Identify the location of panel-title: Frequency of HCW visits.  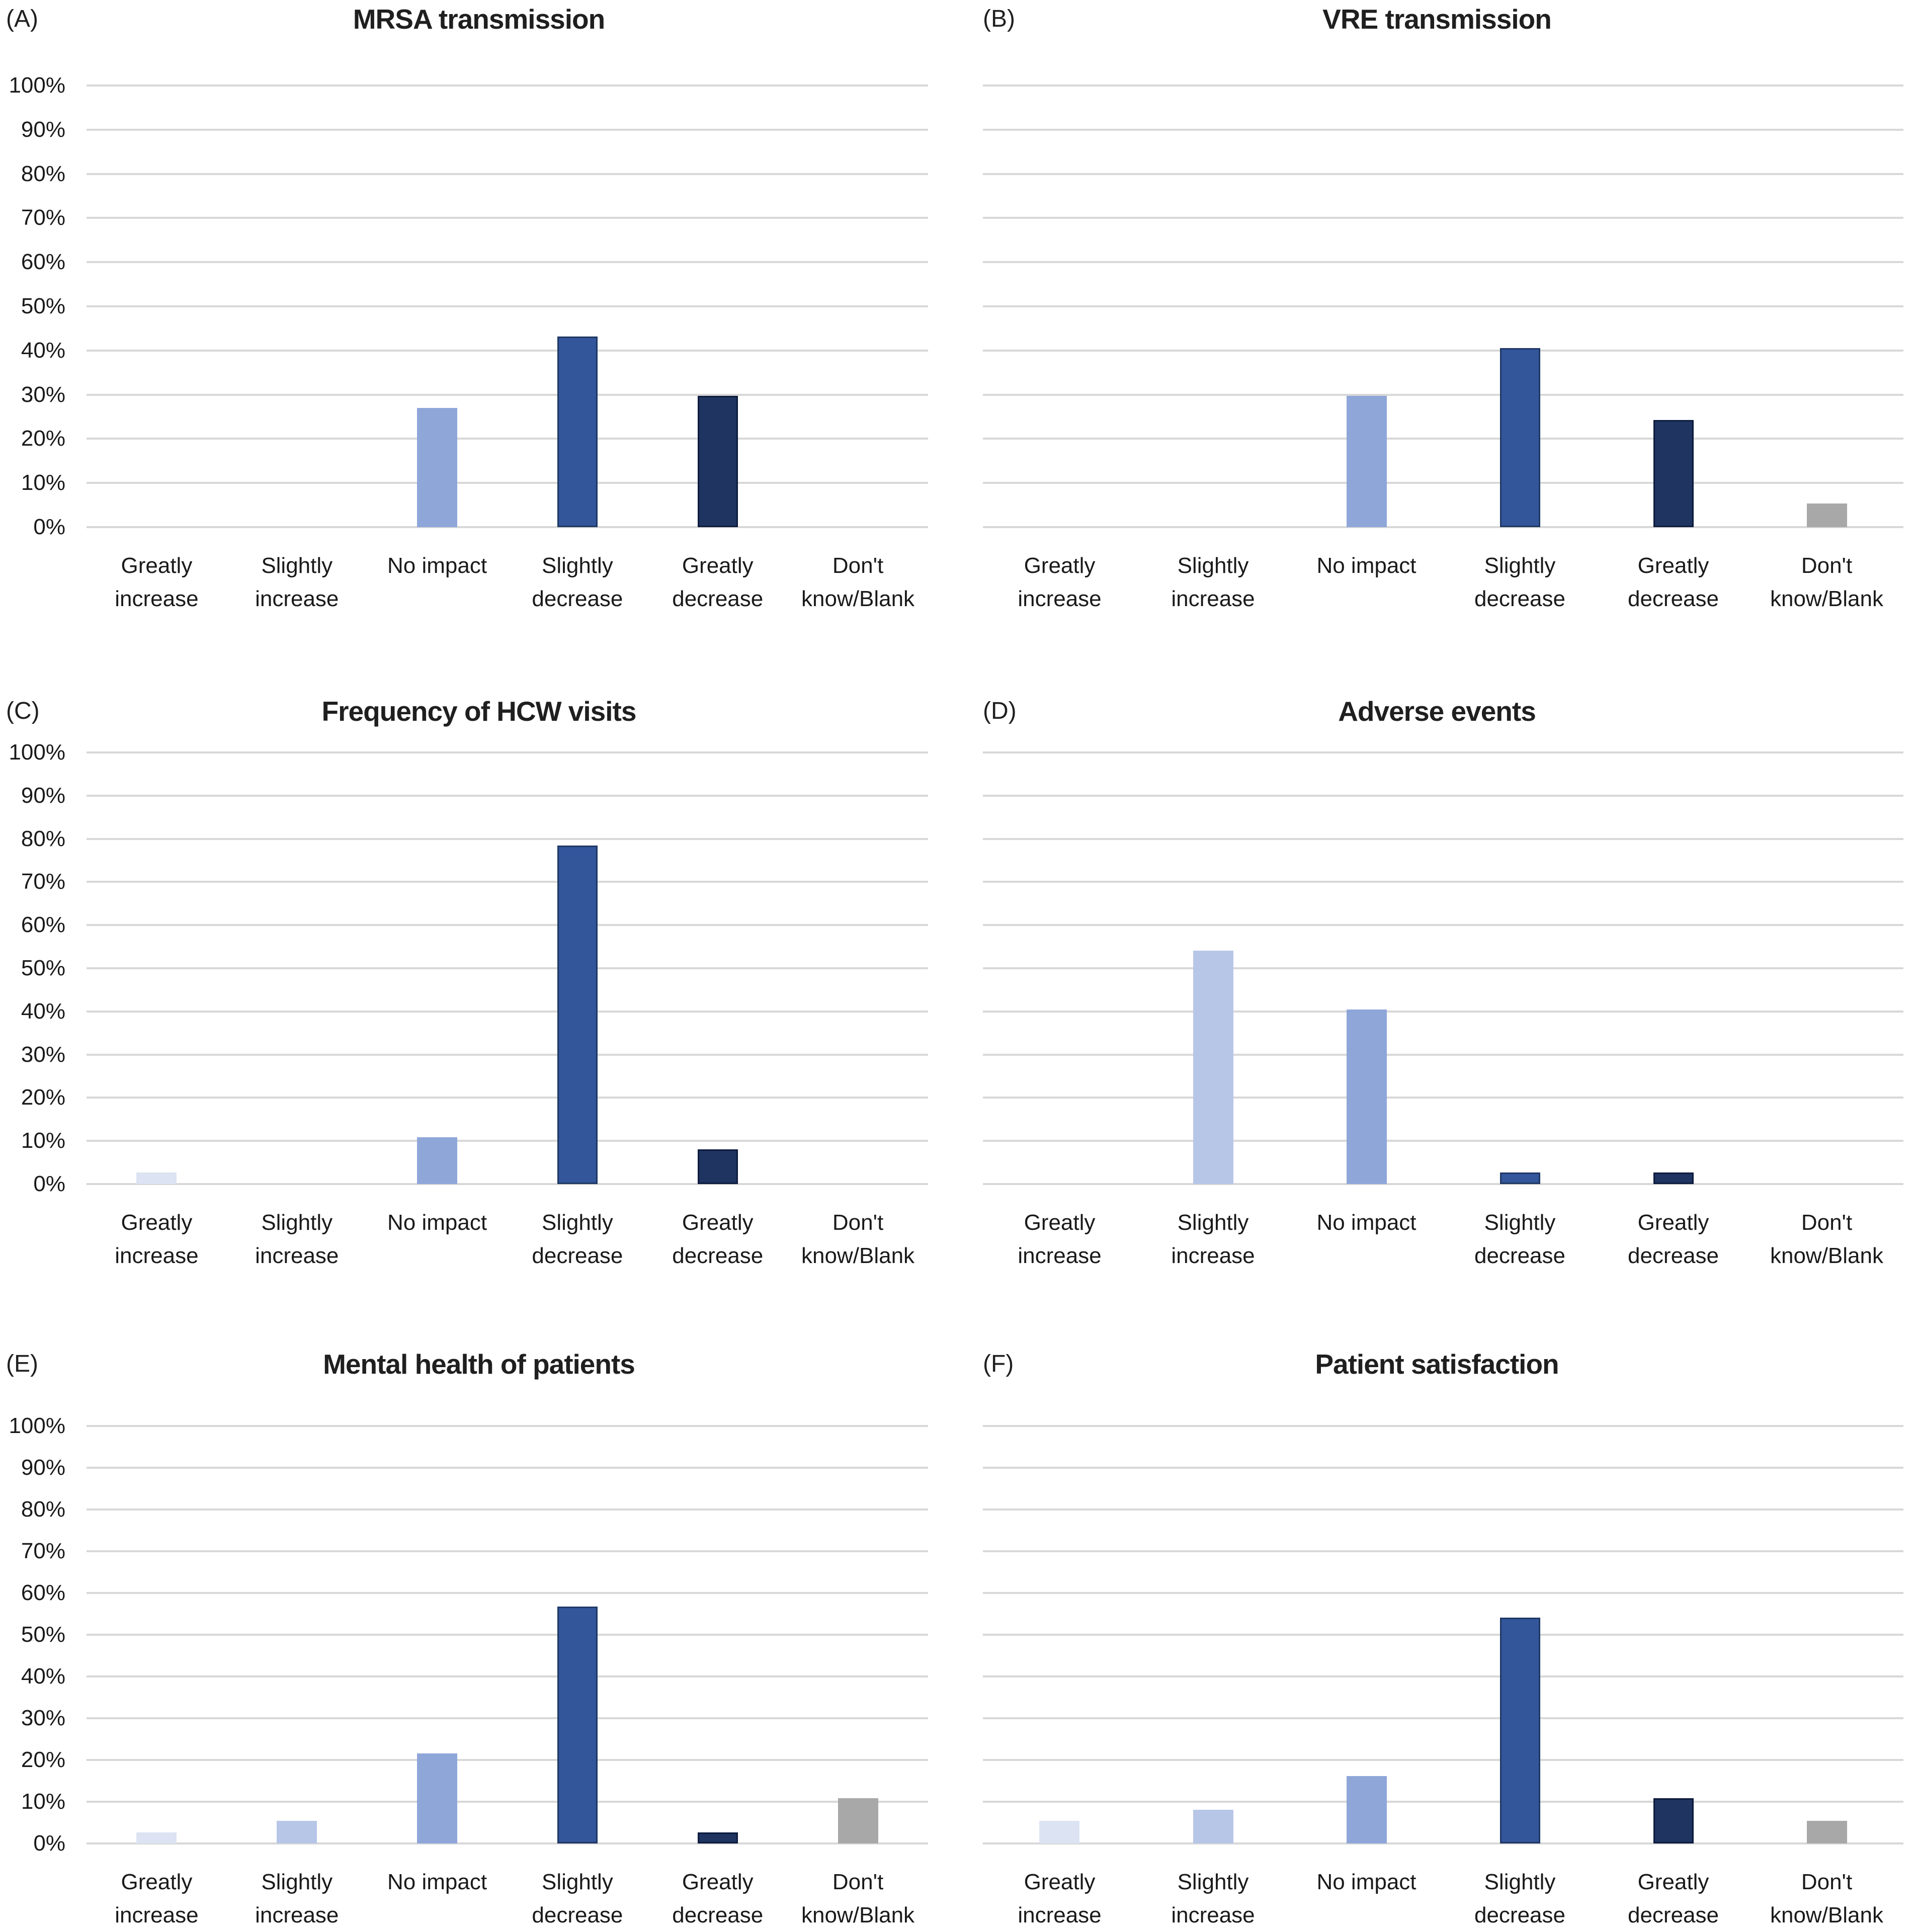
(479, 711).